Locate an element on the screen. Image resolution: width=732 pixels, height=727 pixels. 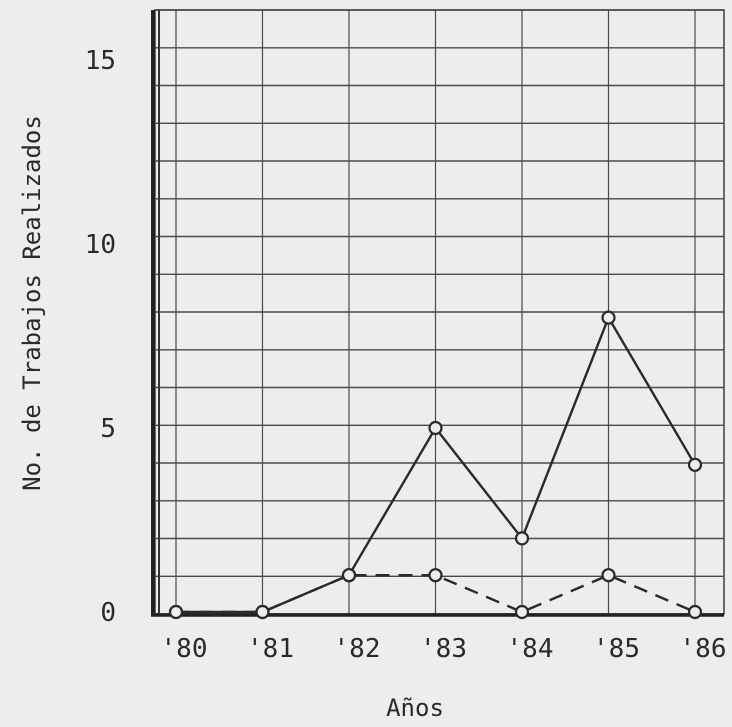
y-tick-label: 10 is located at coordinates (100, 245).